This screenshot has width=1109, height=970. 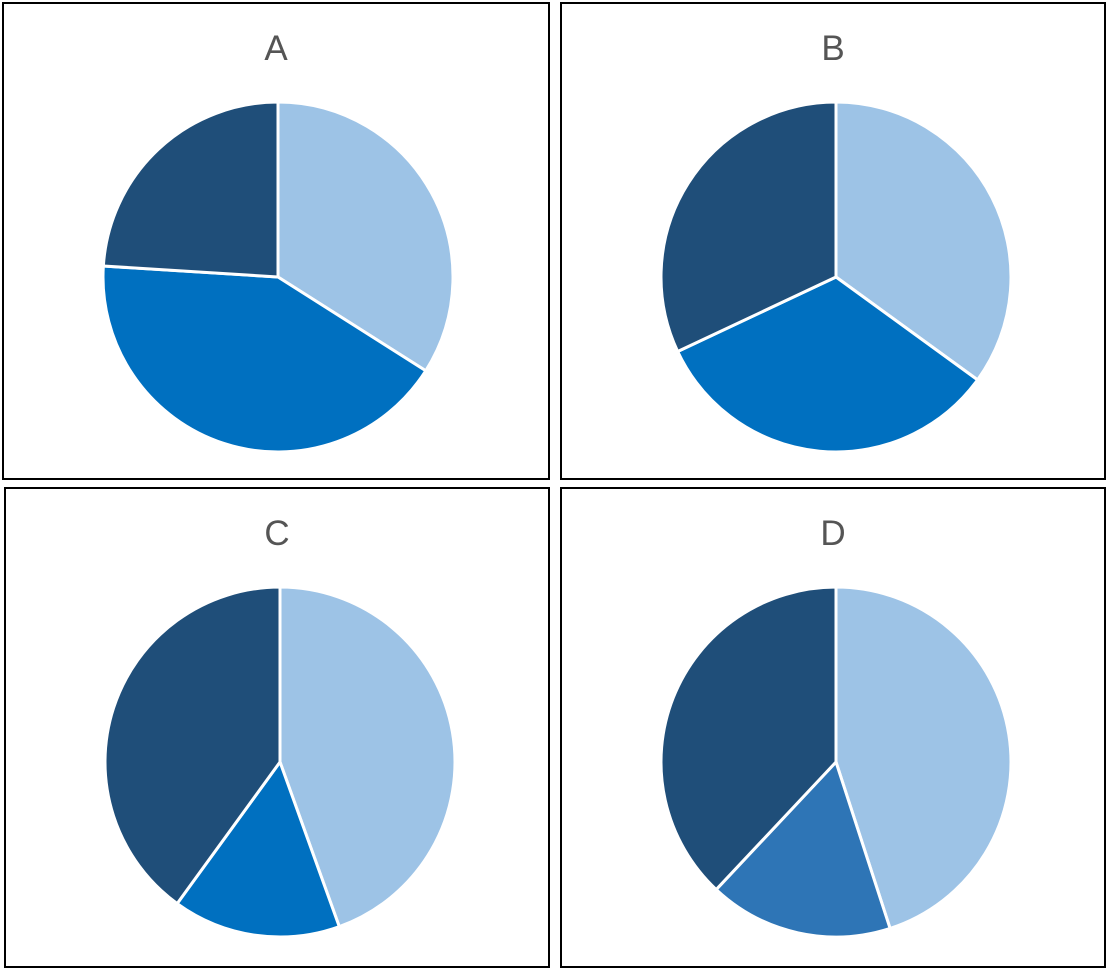 What do you see at coordinates (833, 533) in the screenshot?
I see `chart-title: D` at bounding box center [833, 533].